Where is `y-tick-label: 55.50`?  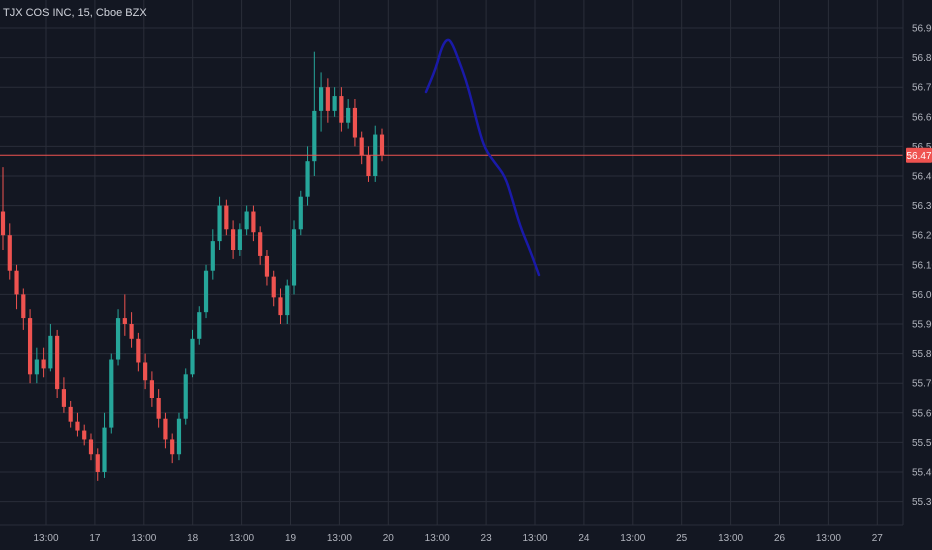
y-tick-label: 55.50 is located at coordinates (922, 443).